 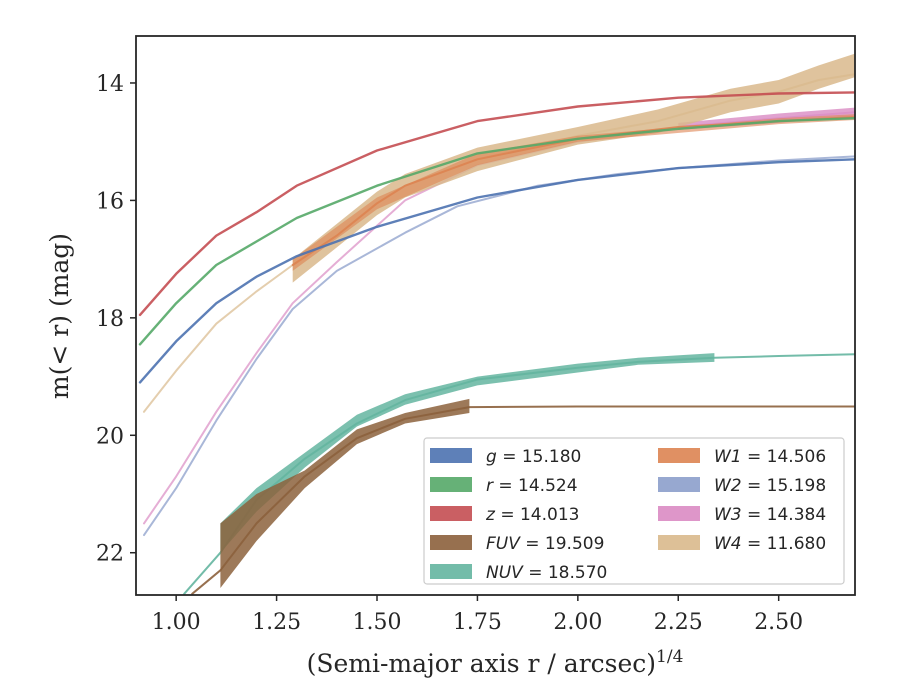 I want to click on legend-item-w3: W3 = 14.384, so click(x=742, y=515).